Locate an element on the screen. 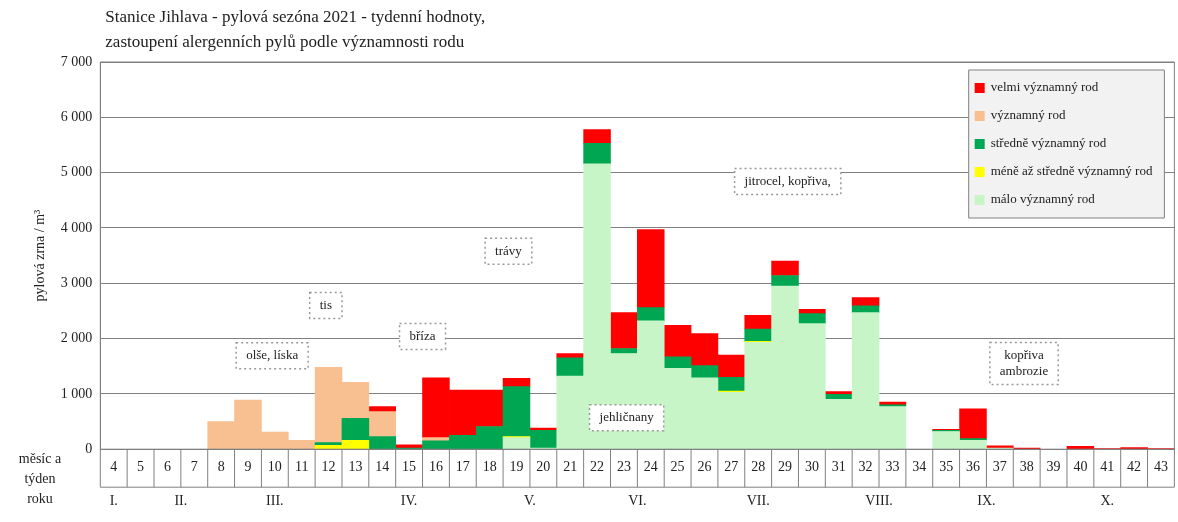 The height and width of the screenshot is (522, 1178). text: IX. is located at coordinates (986, 500).